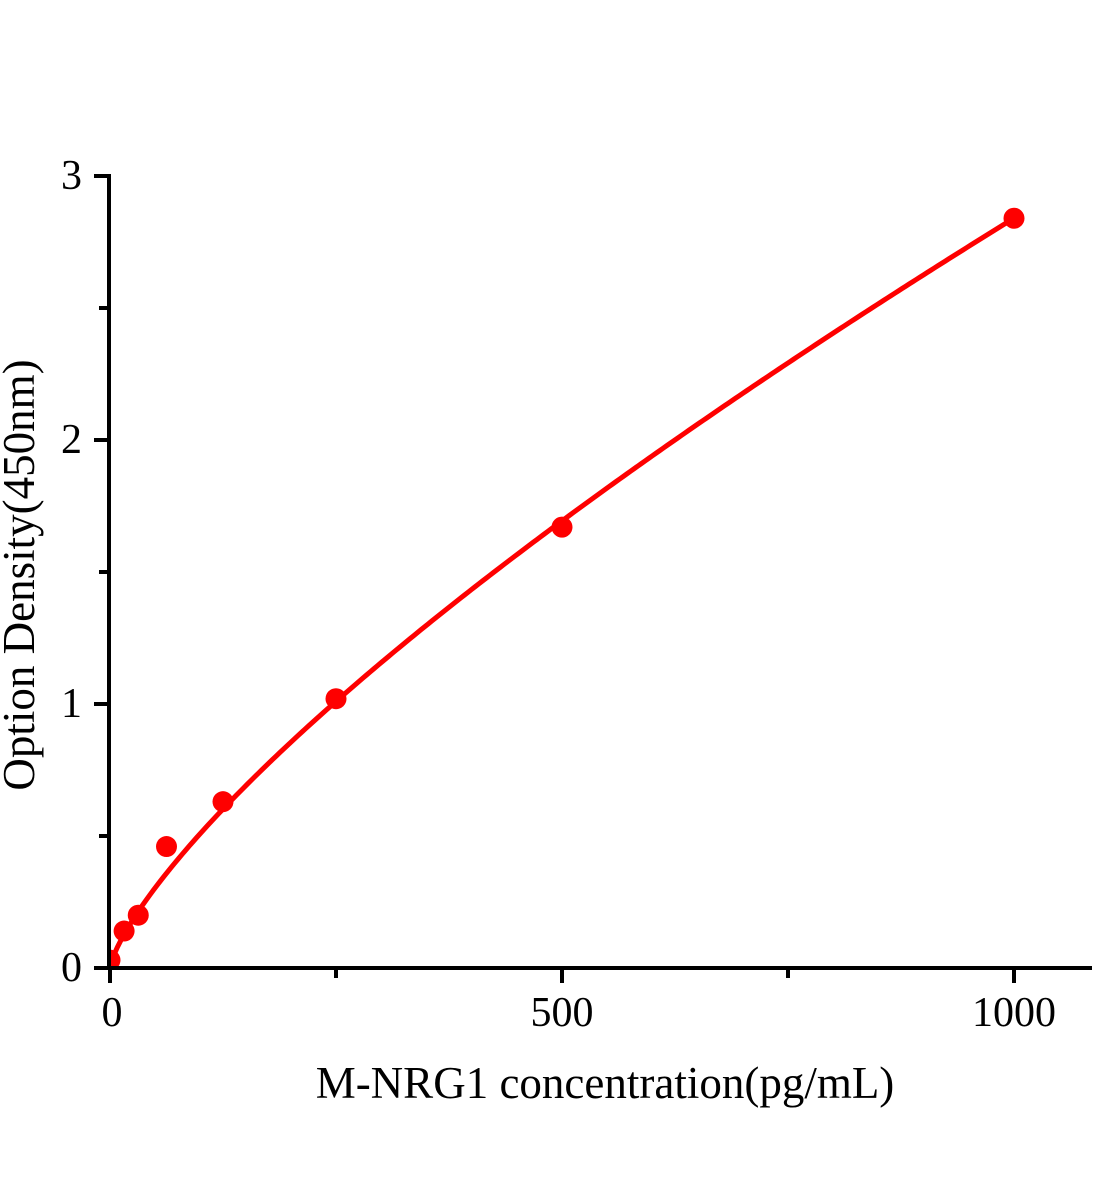  What do you see at coordinates (114, 959) in the screenshot?
I see `data-point-0pg` at bounding box center [114, 959].